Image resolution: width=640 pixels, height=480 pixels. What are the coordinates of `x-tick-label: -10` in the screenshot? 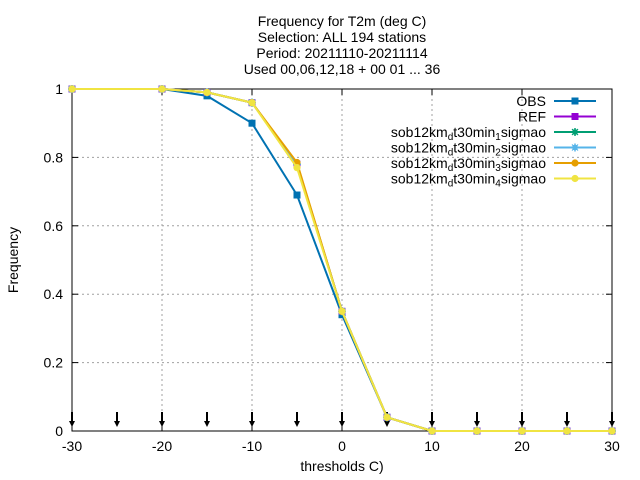 It's located at (252, 446).